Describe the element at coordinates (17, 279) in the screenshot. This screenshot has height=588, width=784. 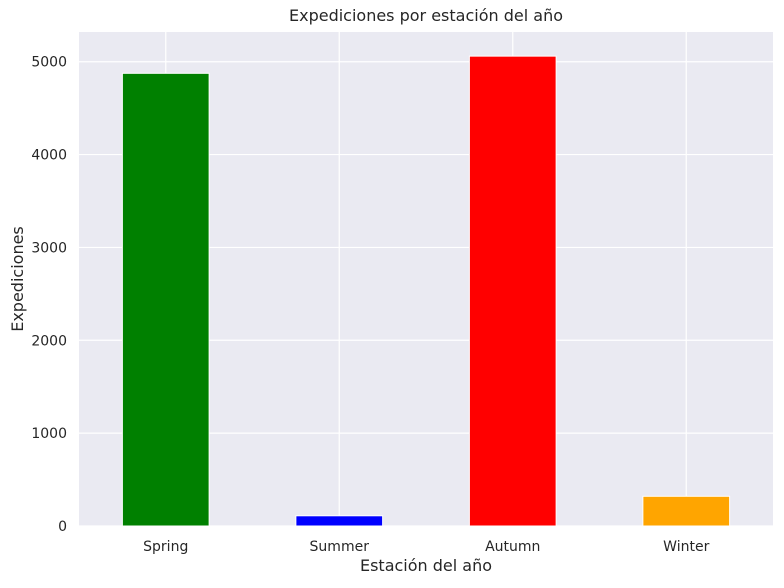
I see `y-axis-label: Expediciones` at that location.